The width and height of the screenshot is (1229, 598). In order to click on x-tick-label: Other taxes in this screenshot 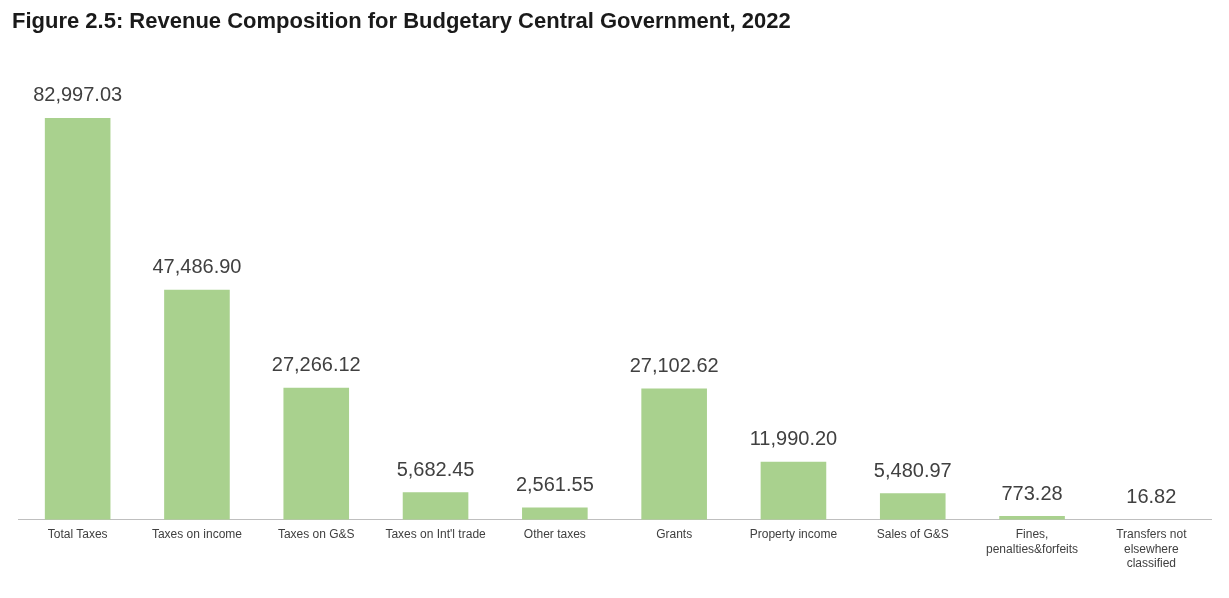, I will do `click(554, 534)`.